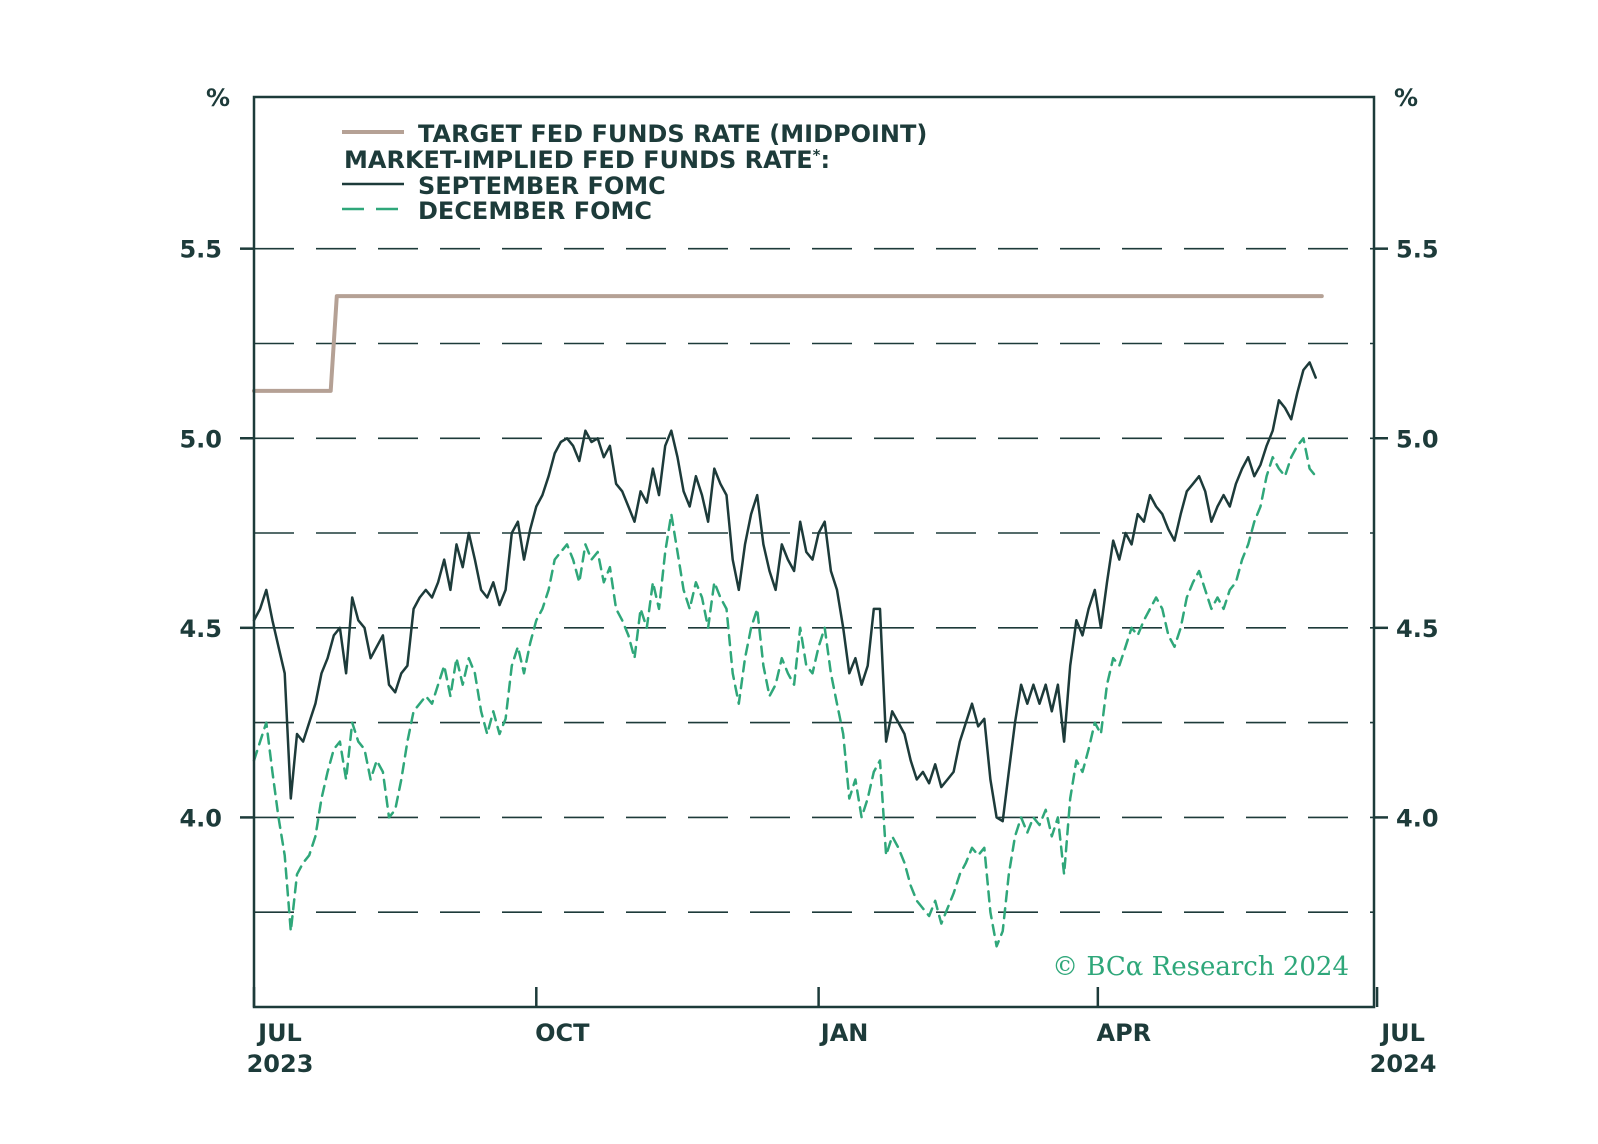 Image resolution: width=1598 pixels, height=1144 pixels. What do you see at coordinates (218, 98) in the screenshot?
I see `y-unit-left: %` at bounding box center [218, 98].